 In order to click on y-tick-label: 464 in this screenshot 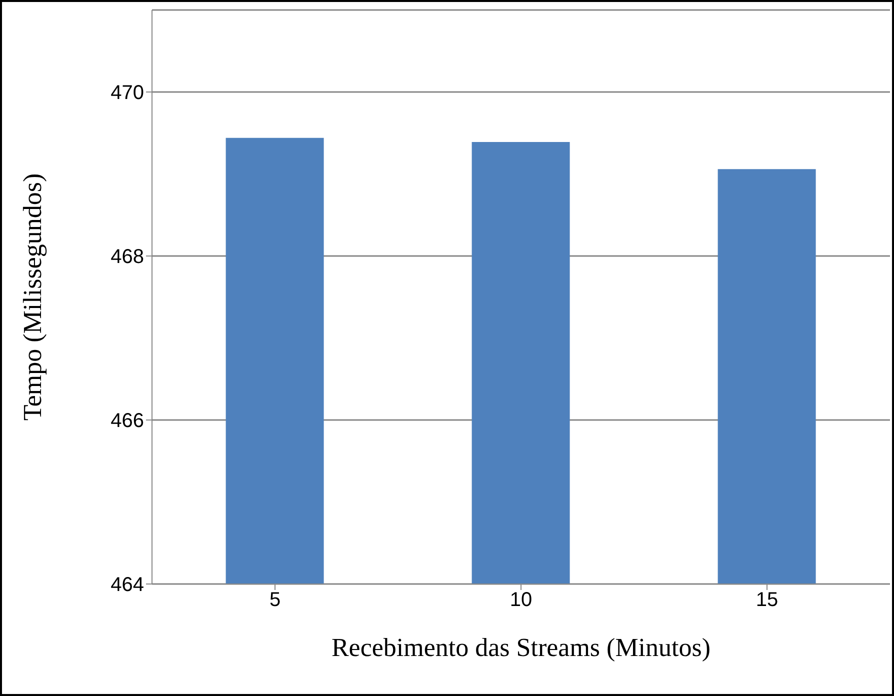, I will do `click(127, 585)`.